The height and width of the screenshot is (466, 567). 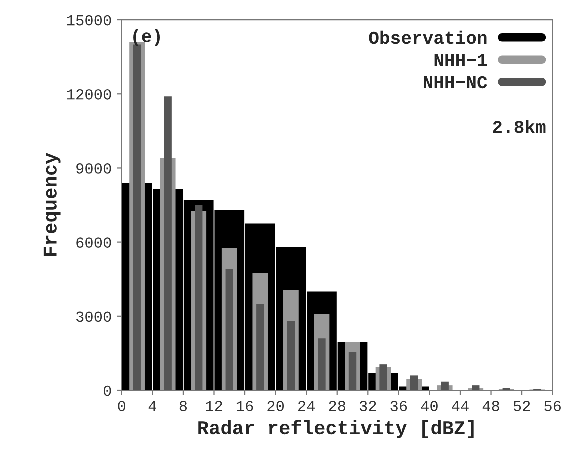 I want to click on y-tick-label: 9000, so click(x=94, y=169).